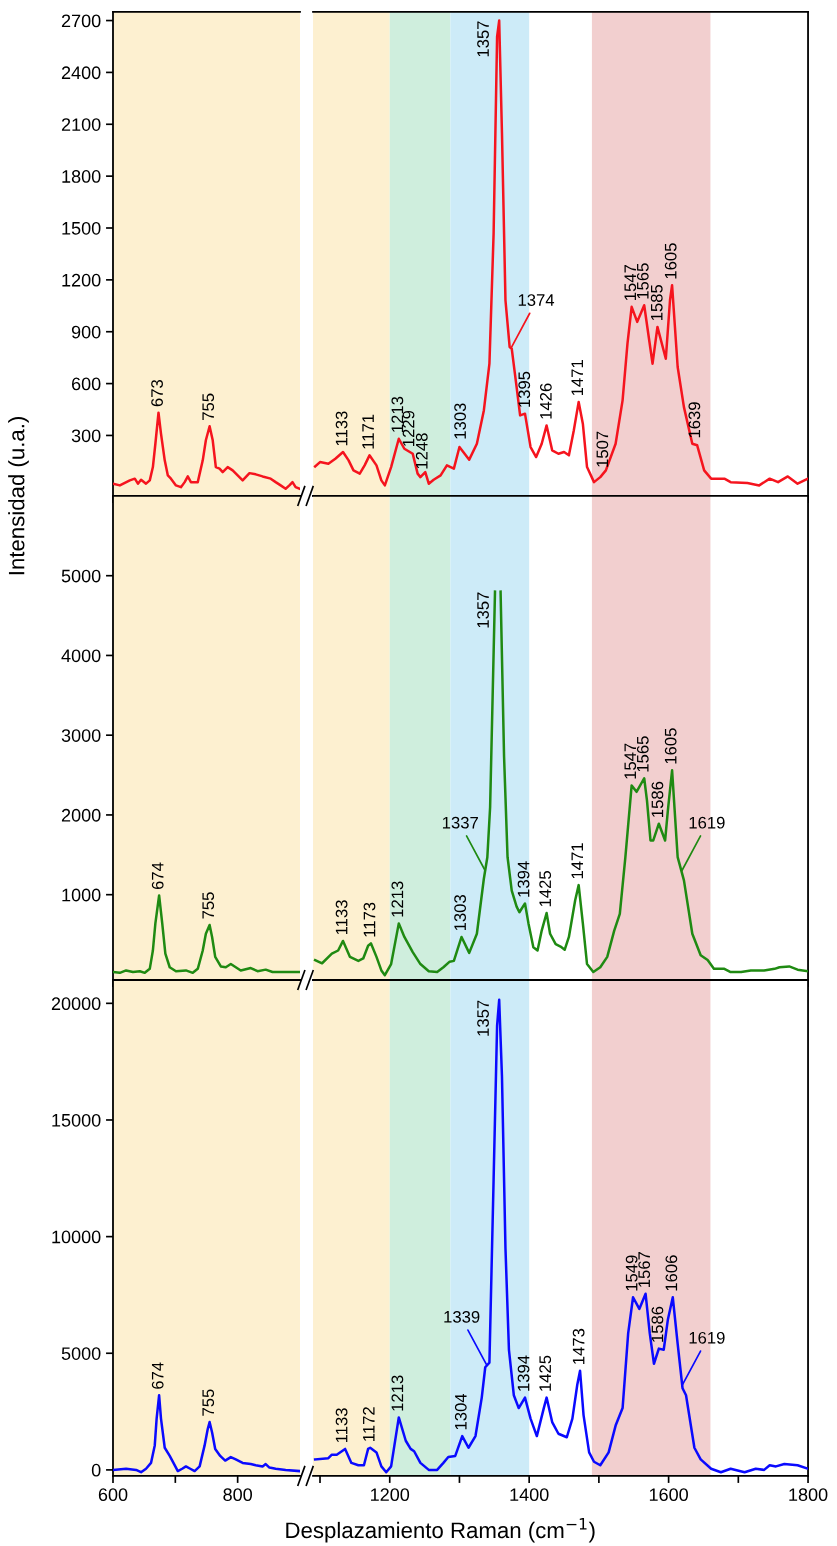 This screenshot has height=1546, width=837. What do you see at coordinates (390, 1495) in the screenshot?
I see `x-tick-label: 1200` at bounding box center [390, 1495].